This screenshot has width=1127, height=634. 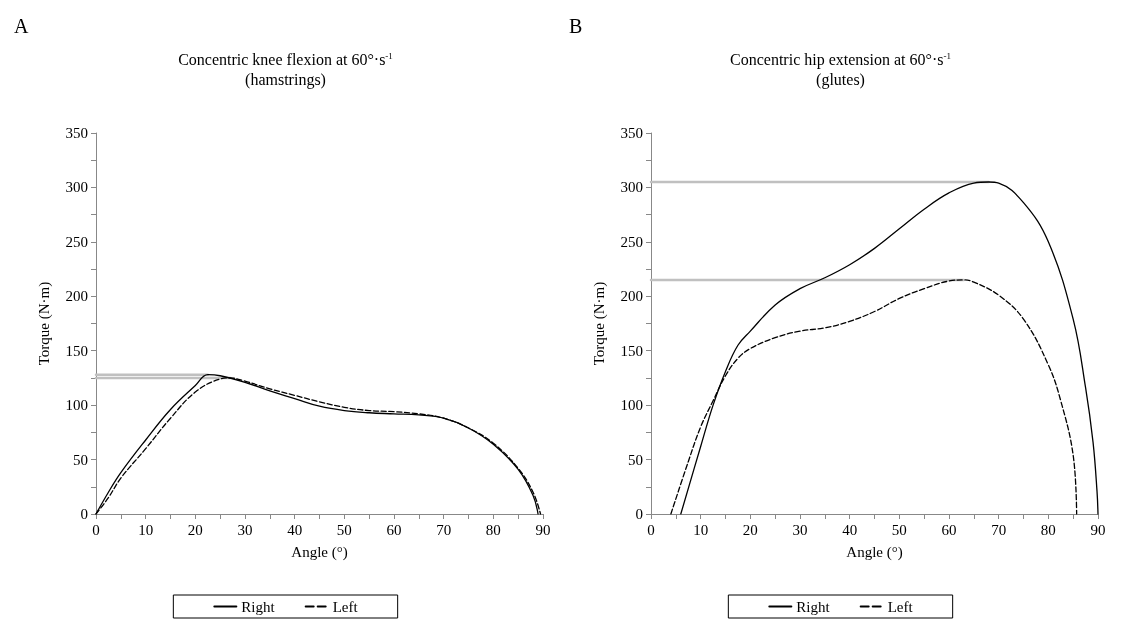 What do you see at coordinates (576, 26) in the screenshot?
I see `text: B` at bounding box center [576, 26].